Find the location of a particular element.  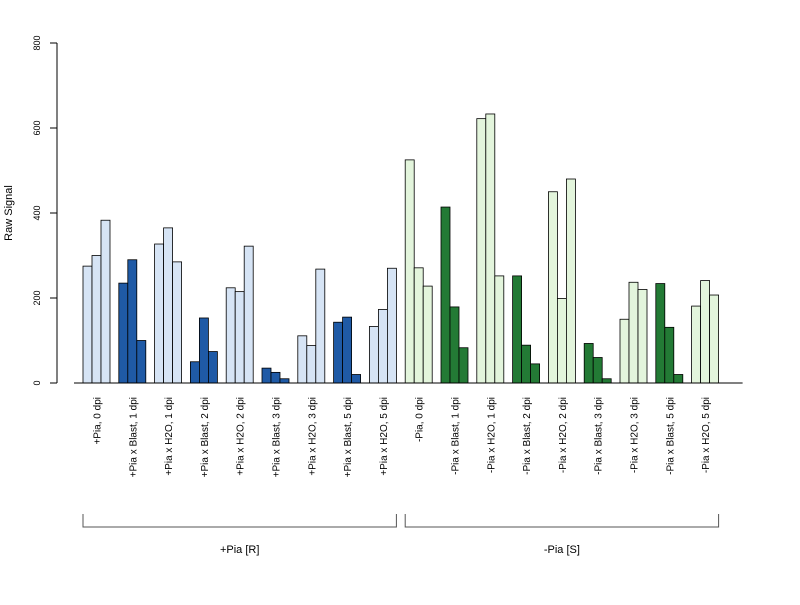

x-tick-label: +Pia x Blast, 5 dpi is located at coordinates (348, 437).